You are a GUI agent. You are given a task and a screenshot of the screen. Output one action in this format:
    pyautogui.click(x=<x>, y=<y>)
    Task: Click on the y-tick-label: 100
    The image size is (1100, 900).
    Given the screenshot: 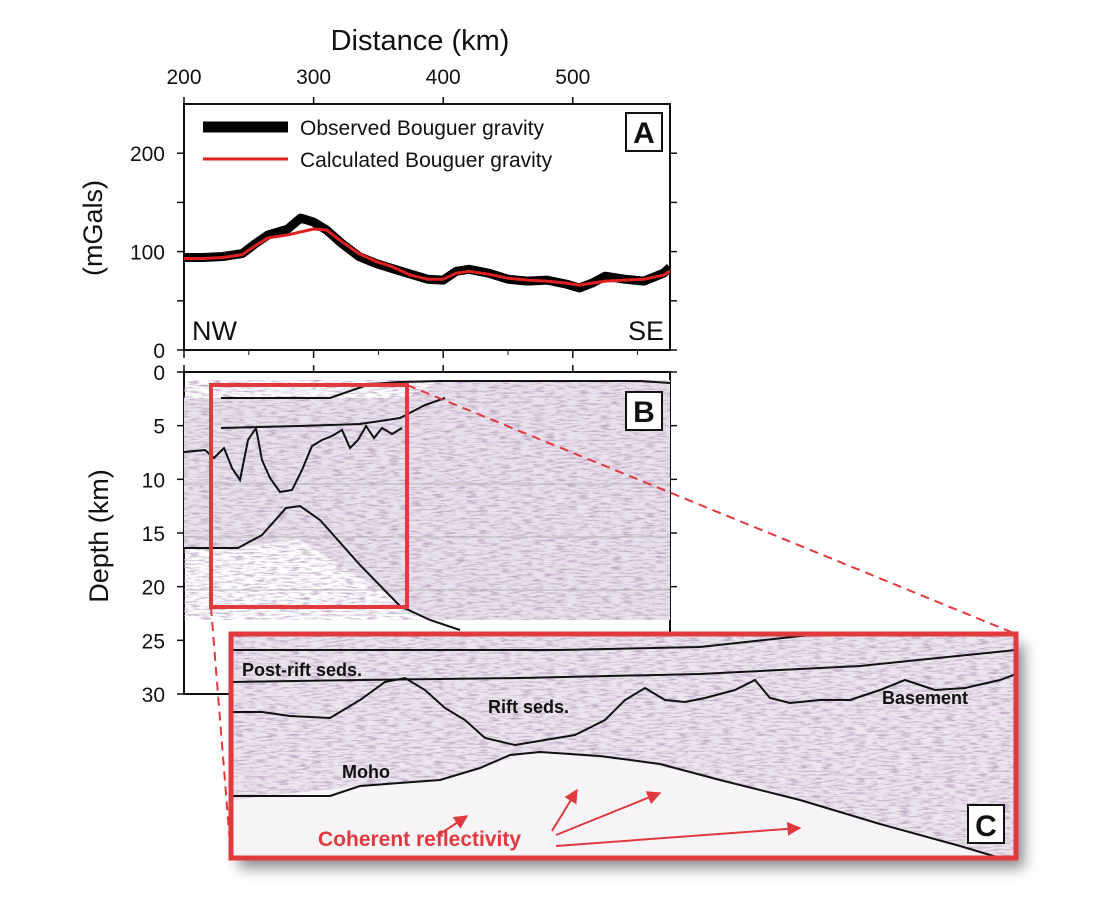 What is the action you would take?
    pyautogui.click(x=147, y=253)
    